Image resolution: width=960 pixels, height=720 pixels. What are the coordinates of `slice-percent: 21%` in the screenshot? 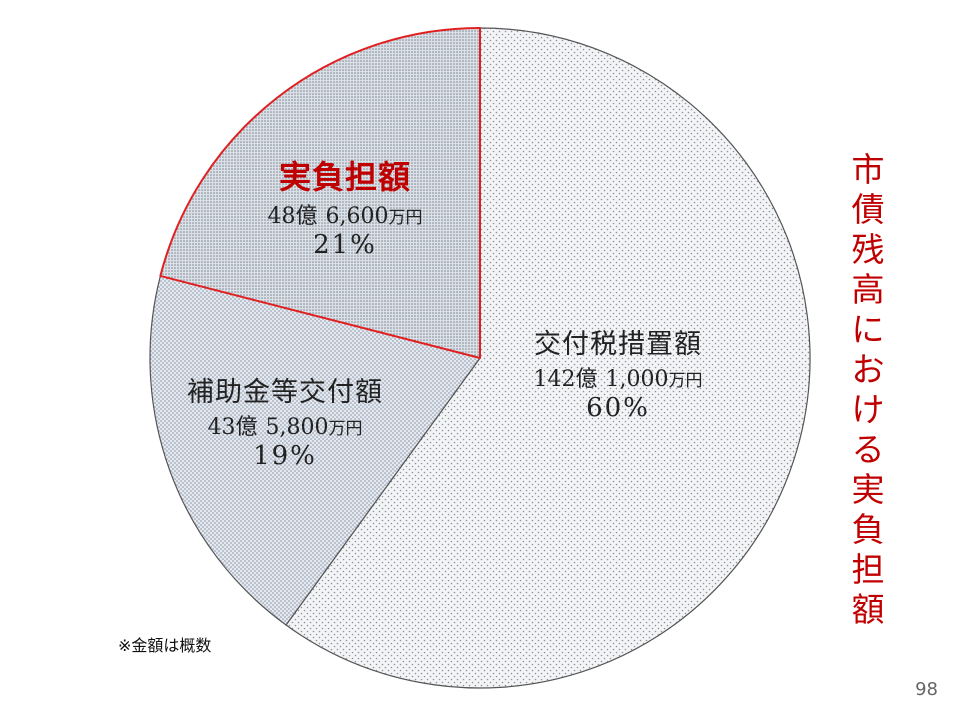 It's located at (345, 245).